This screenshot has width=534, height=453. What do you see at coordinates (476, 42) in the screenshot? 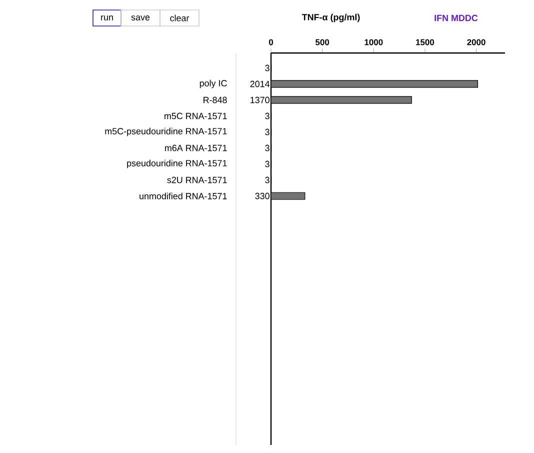
I see `x-tick-label: 2000` at bounding box center [476, 42].